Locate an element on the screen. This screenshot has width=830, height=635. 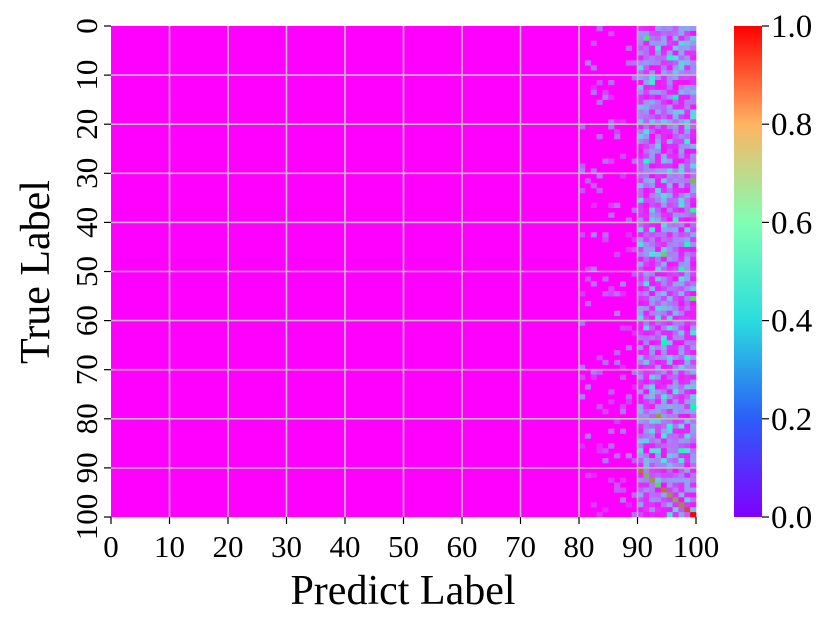
x-tick-label: 40 is located at coordinates (345, 546).